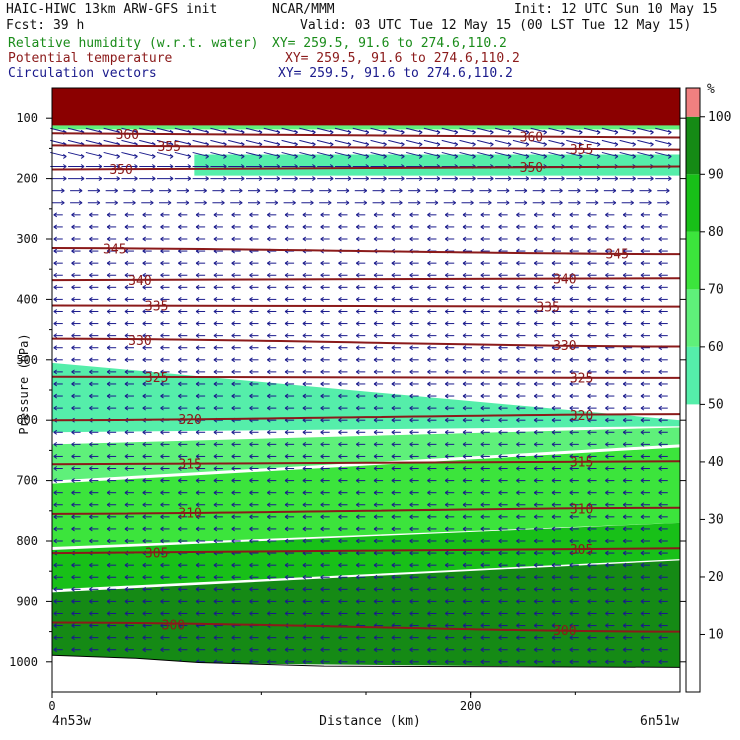 The height and width of the screenshot is (740, 740). Describe the element at coordinates (173, 625) in the screenshot. I see `theta-label-300-left: 300` at that location.